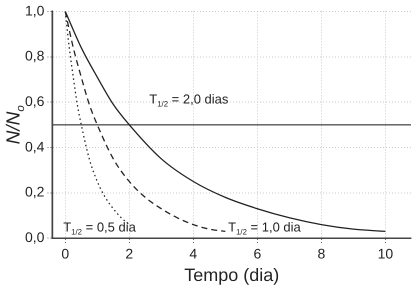 Image resolution: width=417 pixels, height=288 pixels. What do you see at coordinates (34, 100) in the screenshot?
I see `y-tick-label: 0,6` at bounding box center [34, 100].